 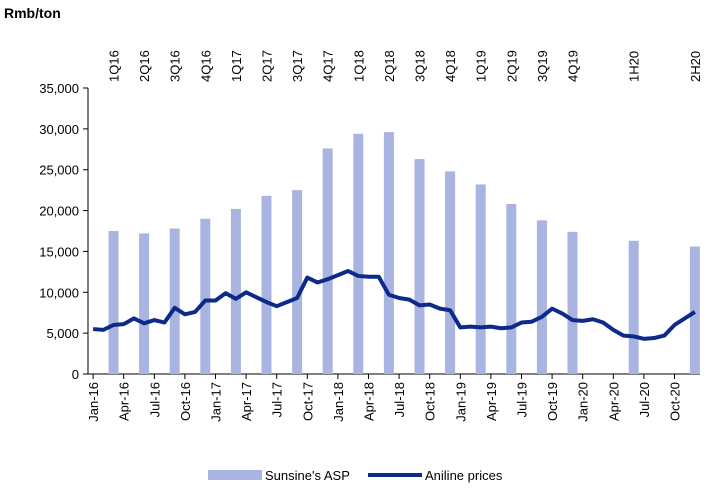 What do you see at coordinates (675, 401) in the screenshot?
I see `x-tick-label: Oct-20` at bounding box center [675, 401].